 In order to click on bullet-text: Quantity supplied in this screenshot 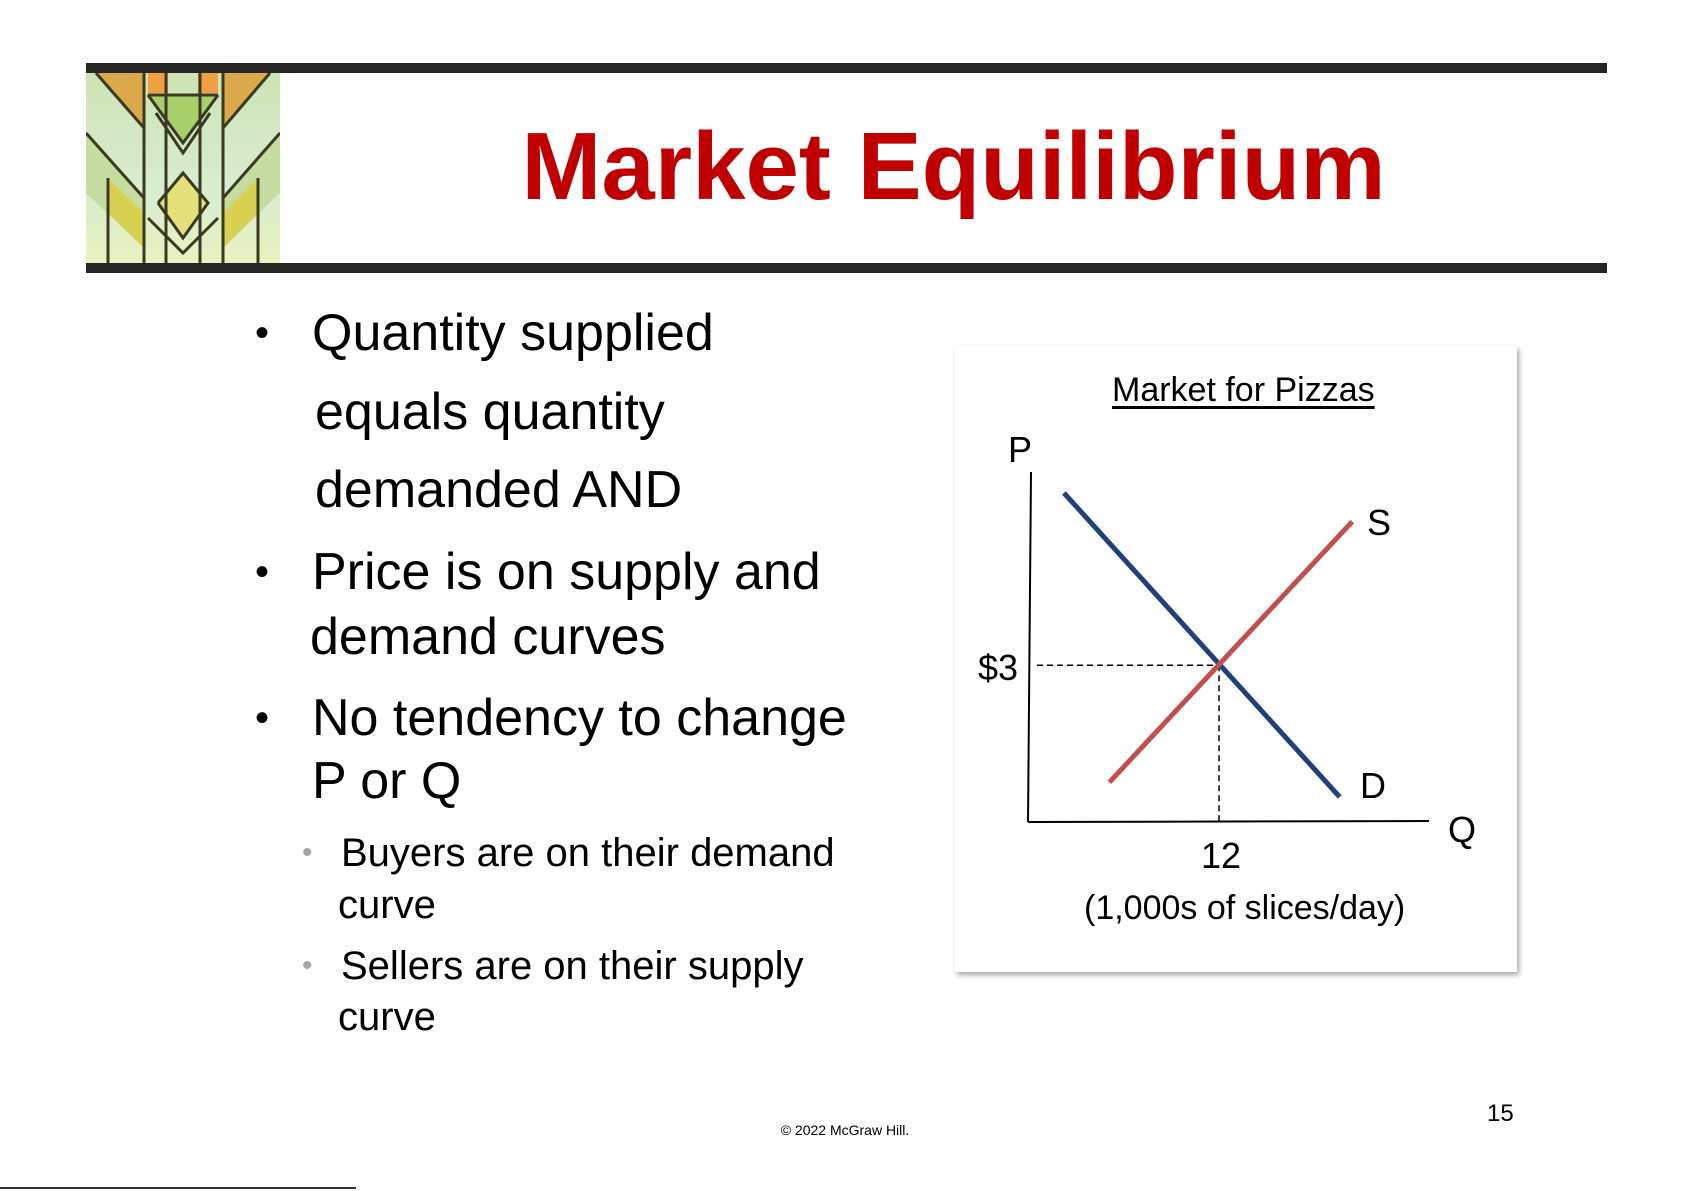, I will do `click(513, 333)`.